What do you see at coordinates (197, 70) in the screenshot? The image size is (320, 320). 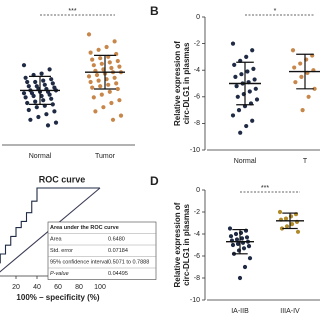 I see `y-tick-label: -4` at bounding box center [197, 70].